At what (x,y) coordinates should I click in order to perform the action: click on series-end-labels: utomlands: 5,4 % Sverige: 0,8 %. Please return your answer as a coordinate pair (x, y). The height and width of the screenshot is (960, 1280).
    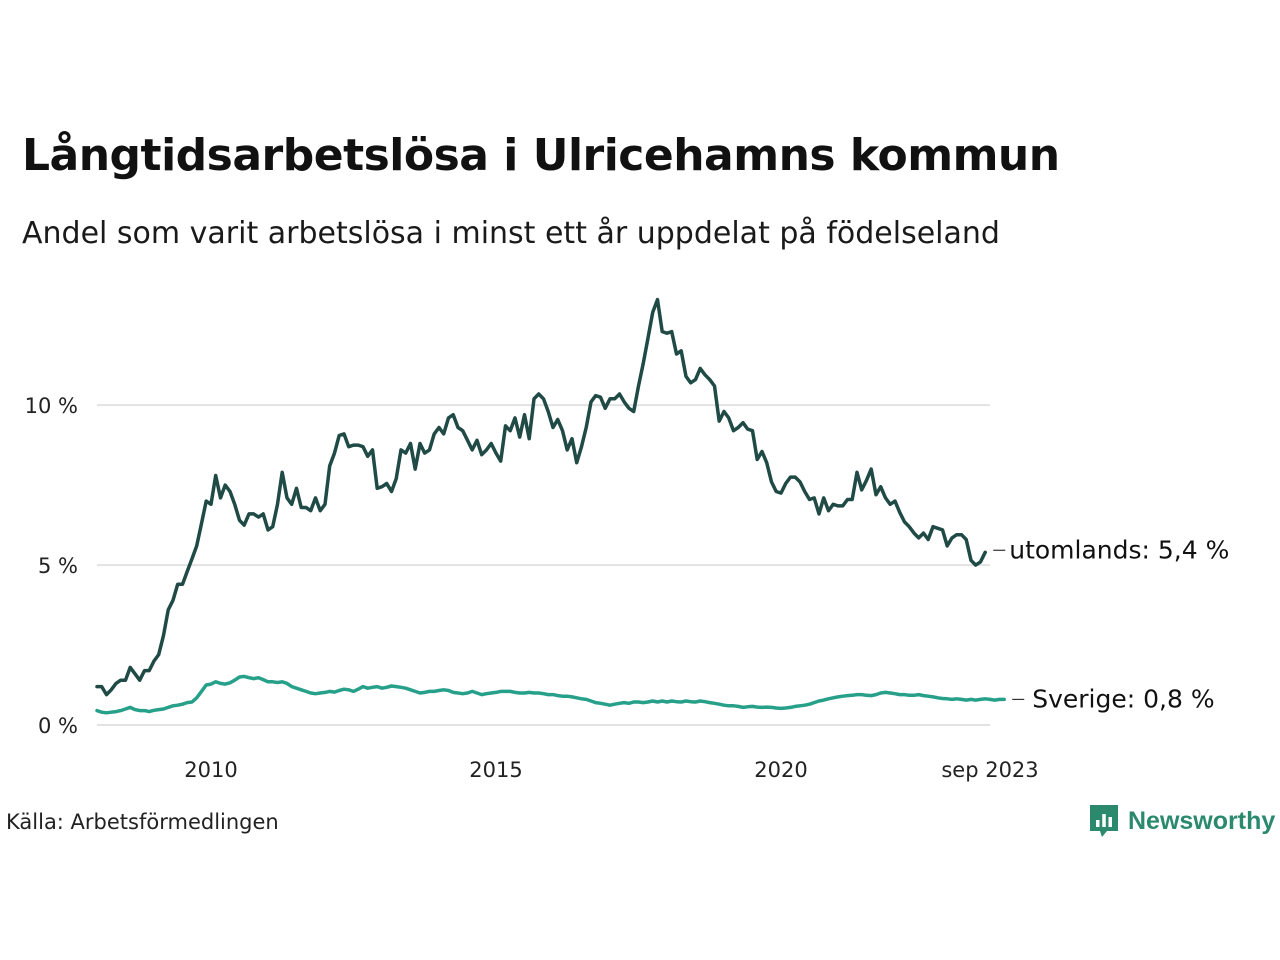
    Looking at the image, I should click on (1111, 624).